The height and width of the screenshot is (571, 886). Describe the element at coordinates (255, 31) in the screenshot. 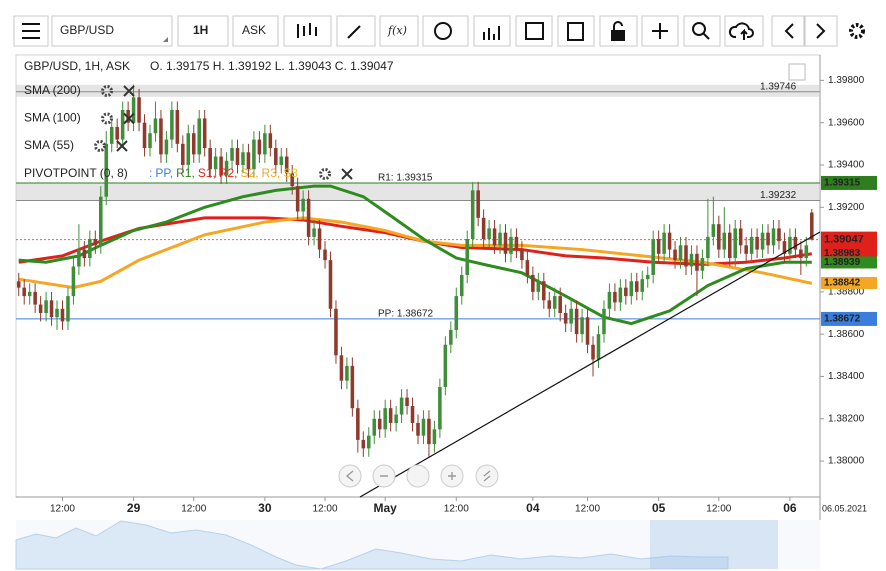

I see `price-type-select` at that location.